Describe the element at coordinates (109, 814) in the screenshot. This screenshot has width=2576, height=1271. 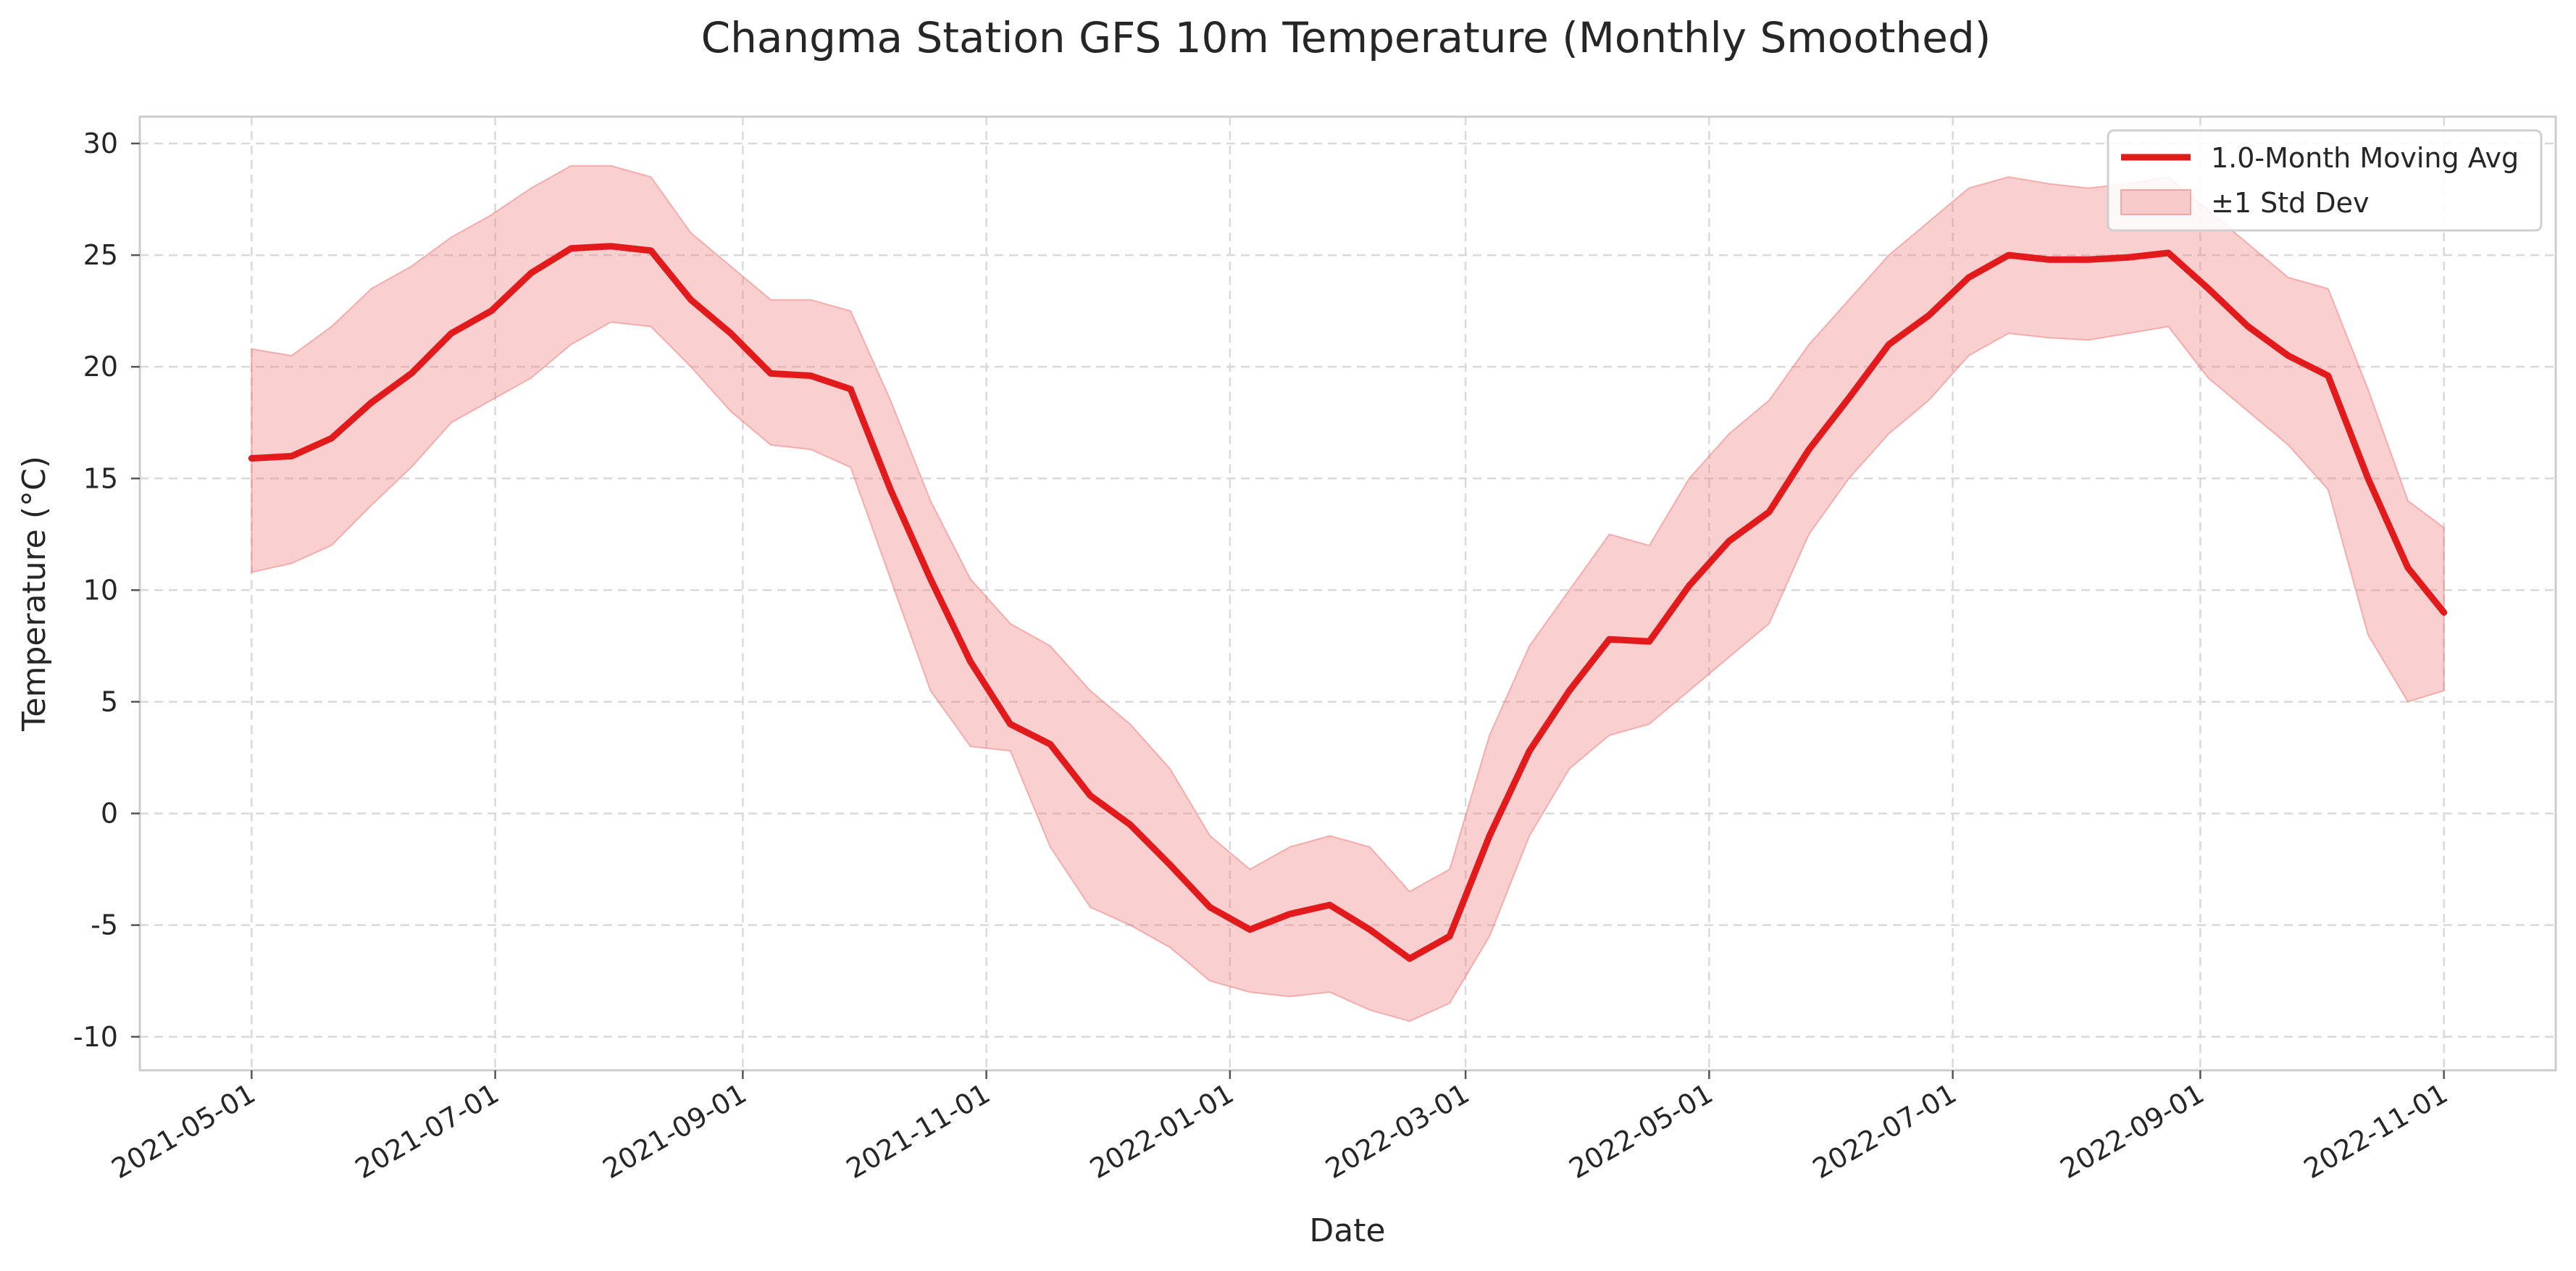
I see `y-tick-label: 0` at that location.